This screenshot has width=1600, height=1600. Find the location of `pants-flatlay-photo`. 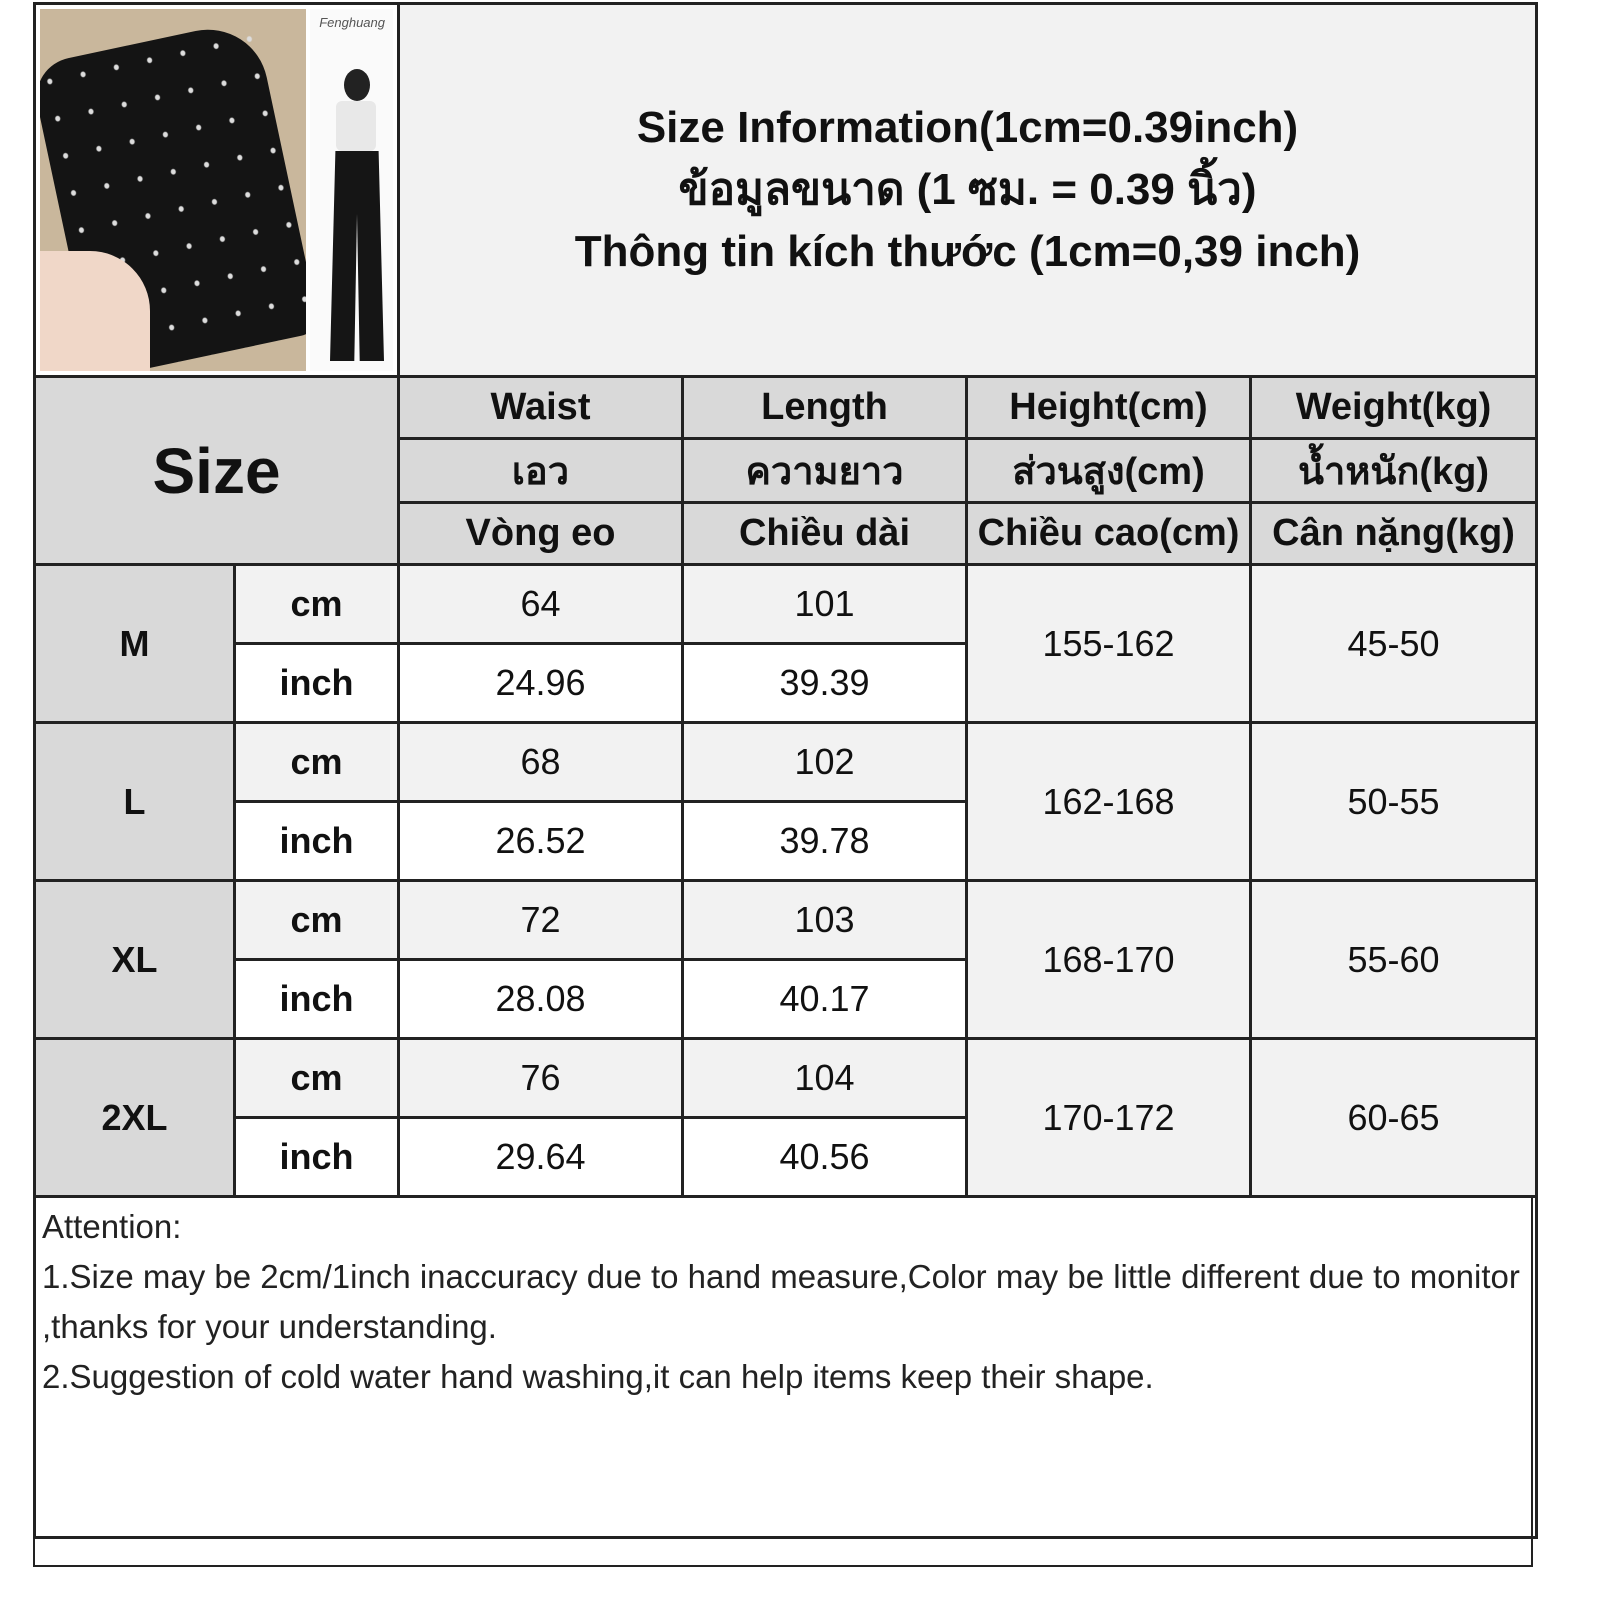

pants-flatlay-photo is located at coordinates (173, 190).